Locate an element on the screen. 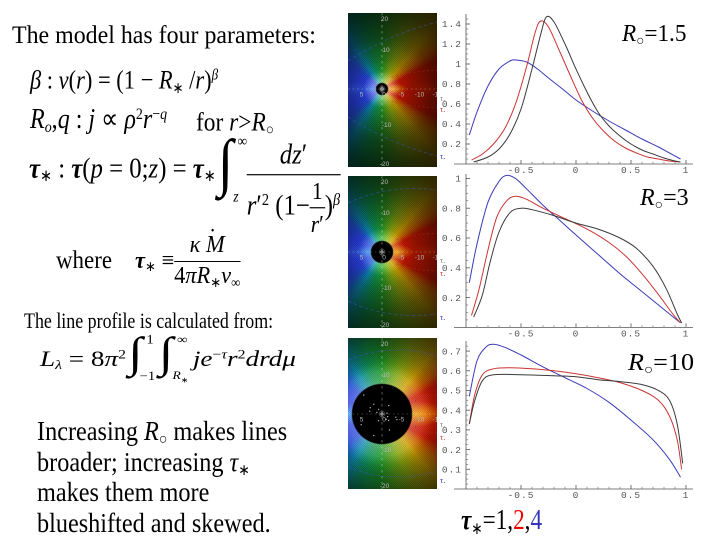 Image resolution: width=720 pixels, height=540 pixels. svg-text: 1.4 is located at coordinates (452, 24).